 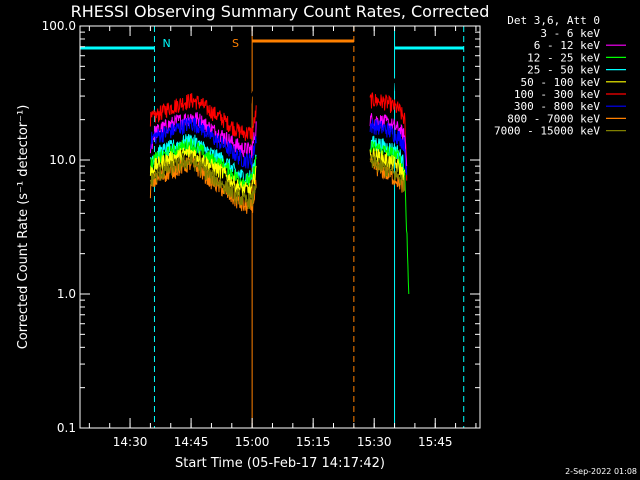 I want to click on y-tick-label: 100.0, so click(x=59, y=26).